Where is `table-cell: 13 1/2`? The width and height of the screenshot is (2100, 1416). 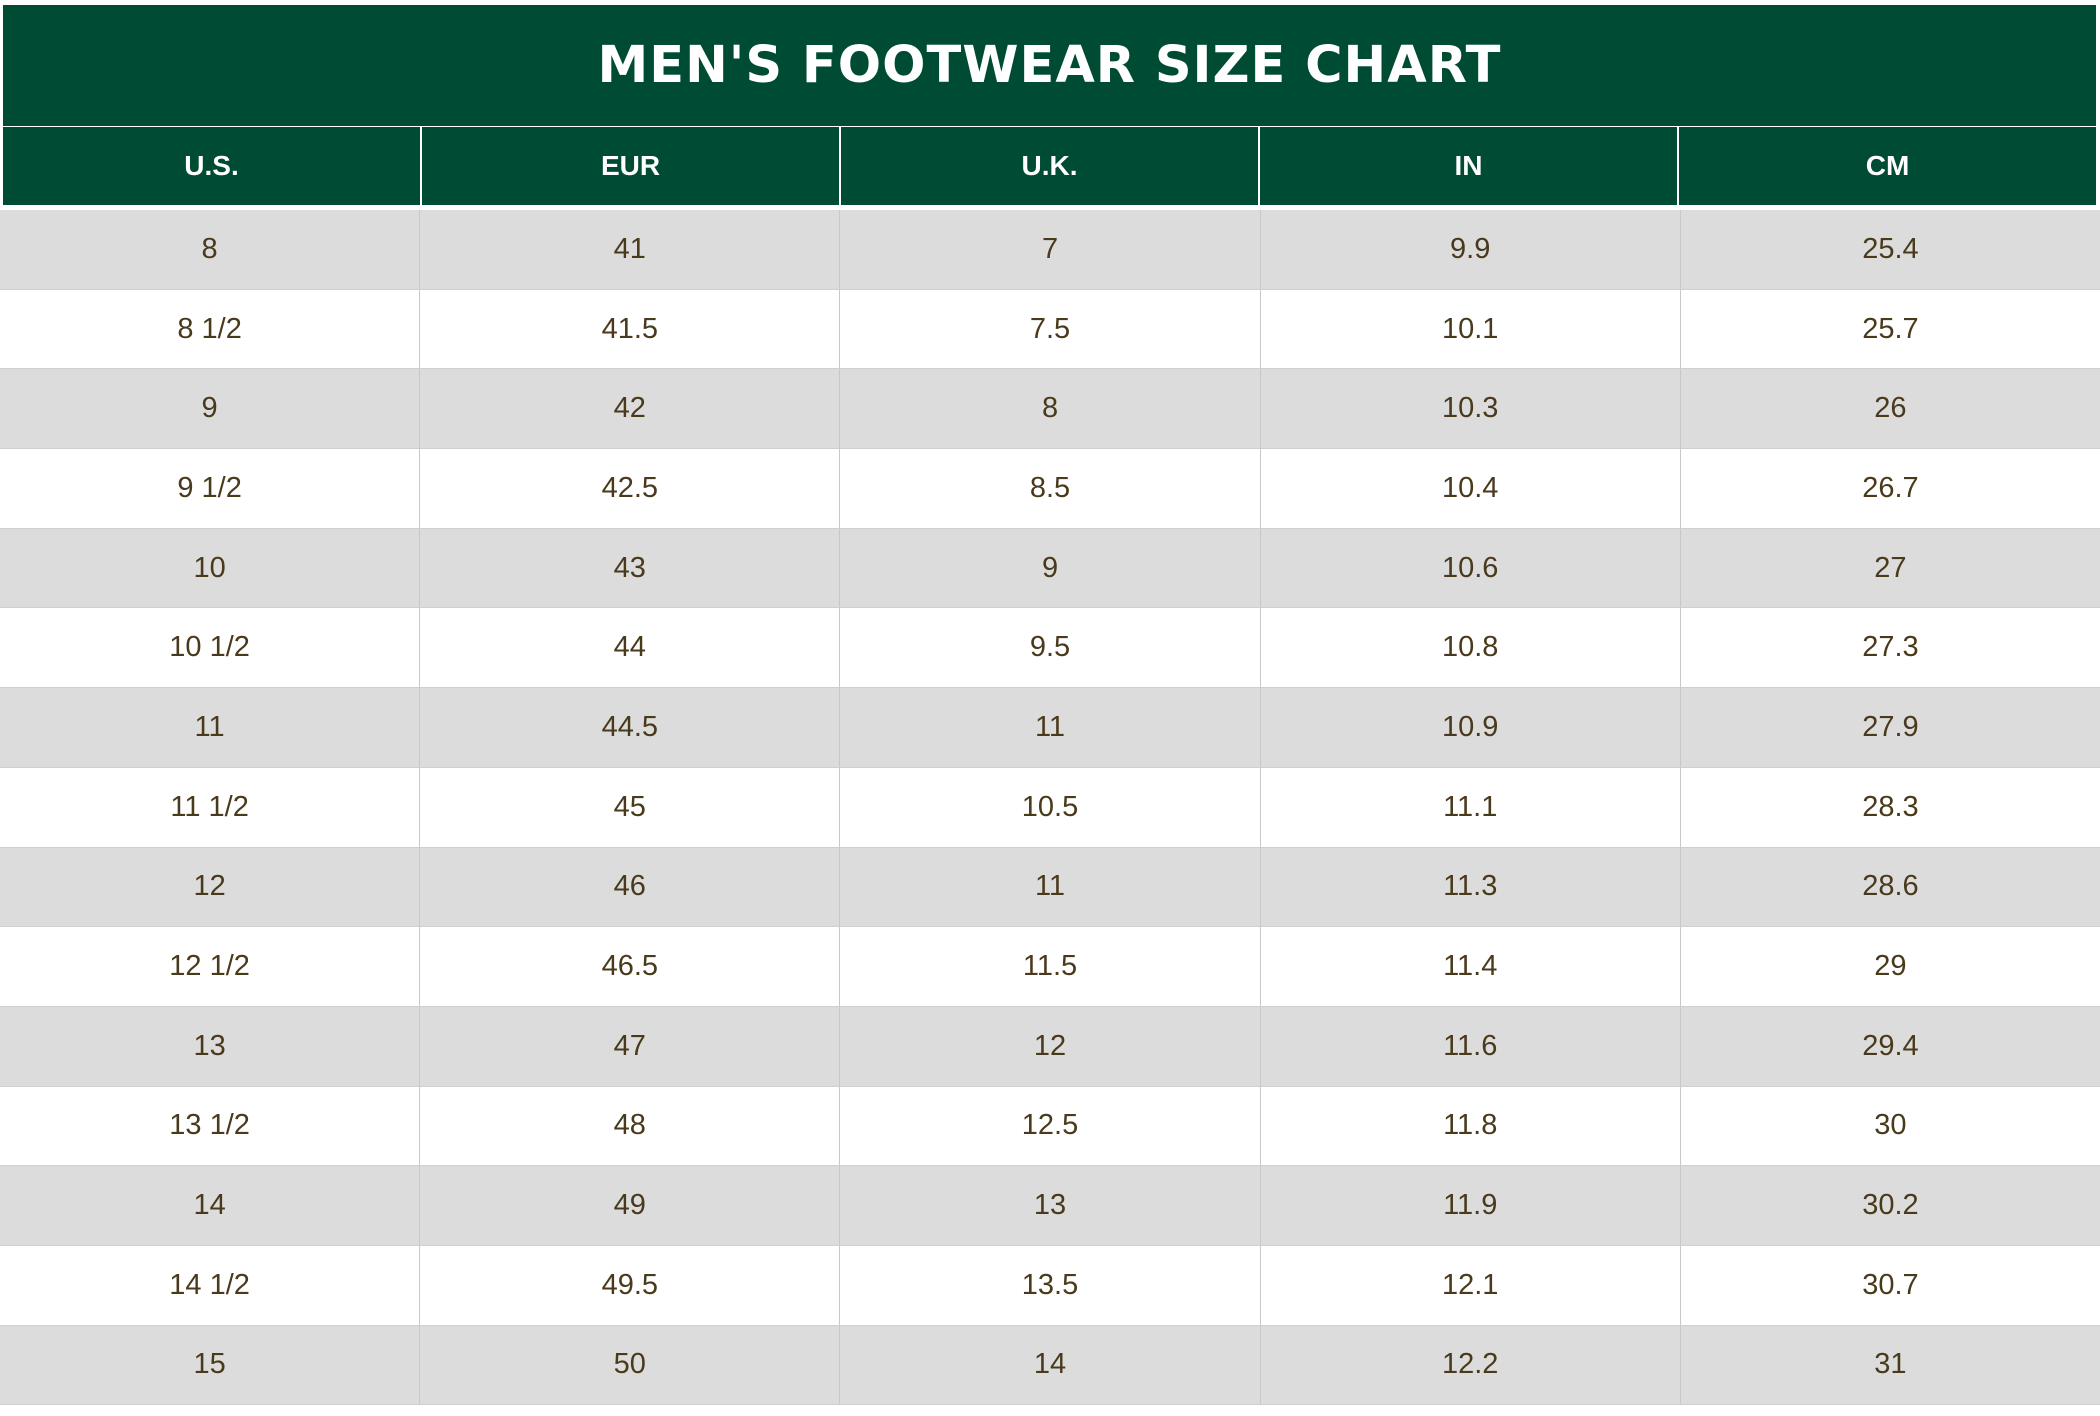
table-cell: 13 1/2 is located at coordinates (210, 1126).